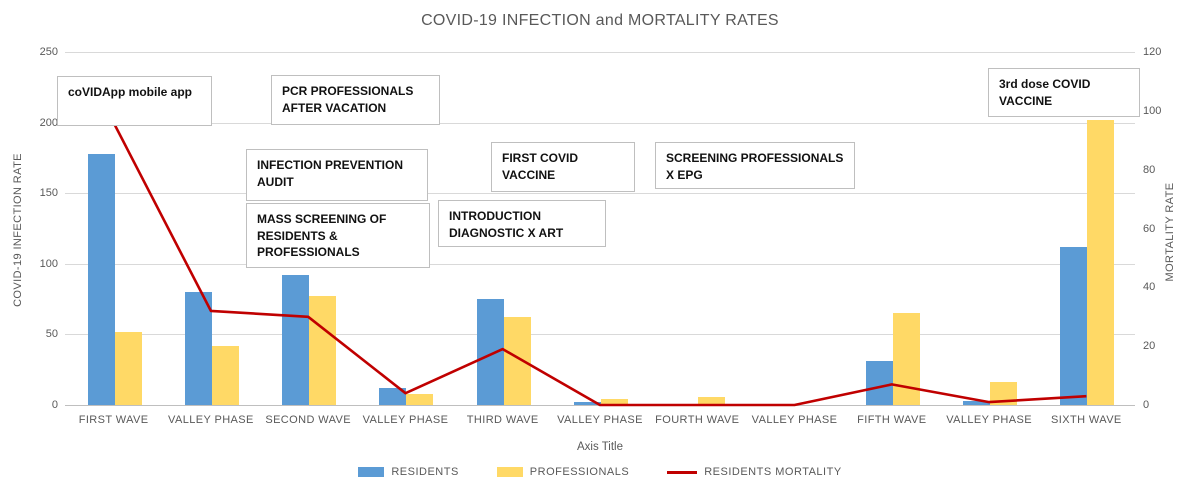  What do you see at coordinates (308, 420) in the screenshot?
I see `x-category-label: SECOND WAVE` at bounding box center [308, 420].